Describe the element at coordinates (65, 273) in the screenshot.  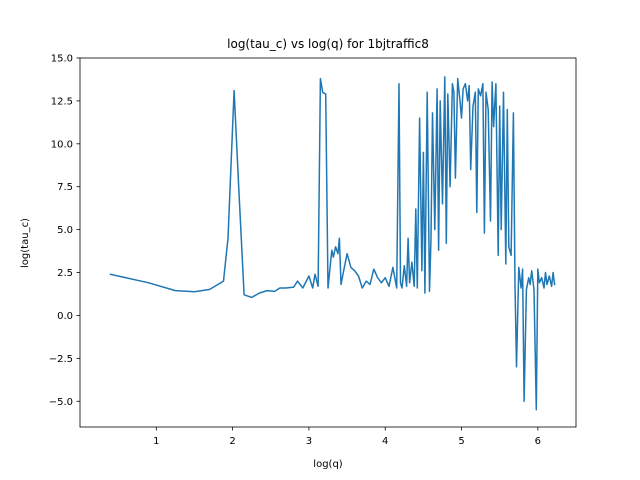
I see `y-tick-label: 2.5` at that location.